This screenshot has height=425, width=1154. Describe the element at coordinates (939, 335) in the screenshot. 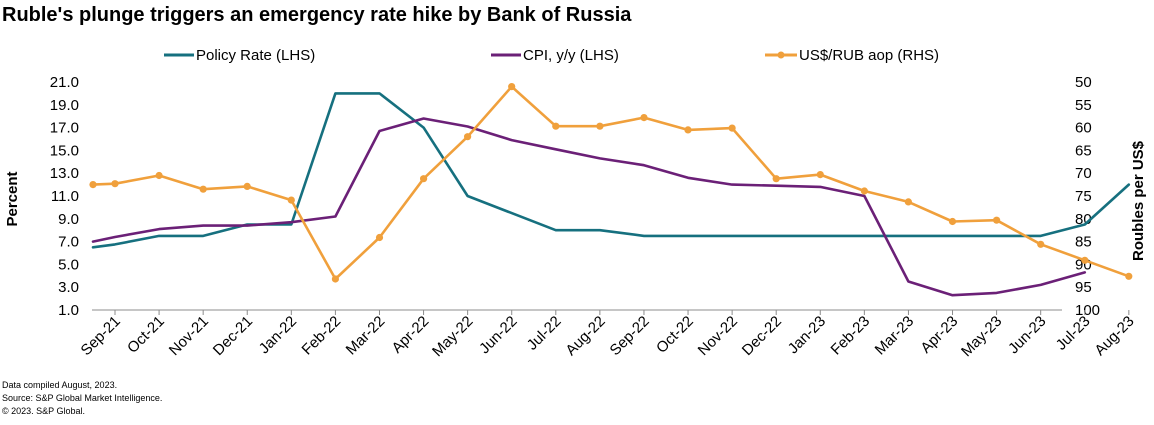

I see `x-tick-label: Apr-23` at that location.